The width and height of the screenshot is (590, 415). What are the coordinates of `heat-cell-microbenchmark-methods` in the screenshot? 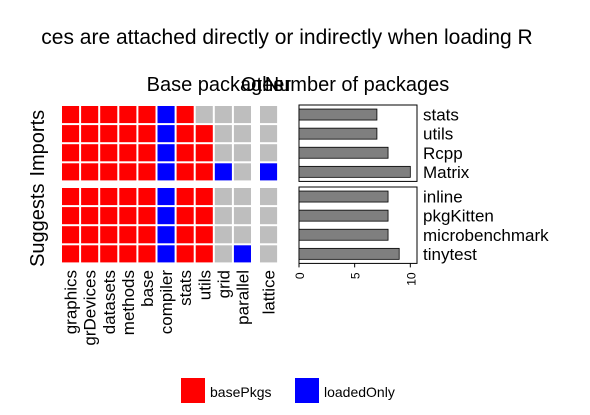 It's located at (128, 235).